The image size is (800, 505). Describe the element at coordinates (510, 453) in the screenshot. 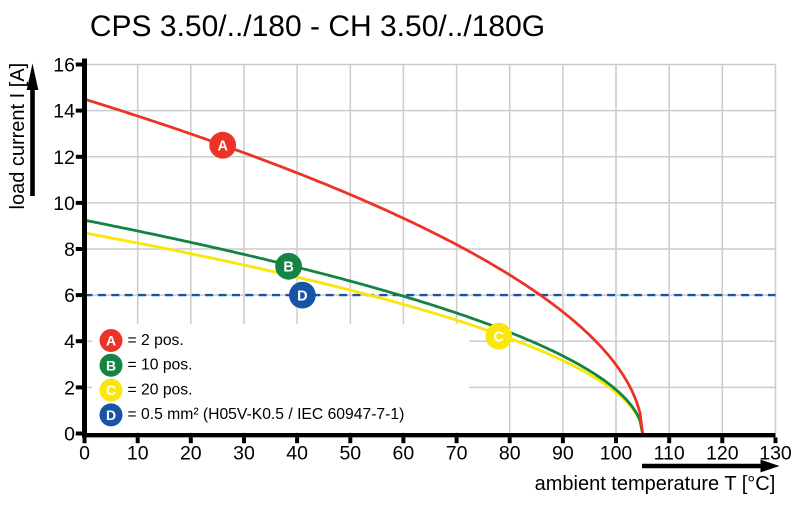

I see `svg-text: 80` at that location.